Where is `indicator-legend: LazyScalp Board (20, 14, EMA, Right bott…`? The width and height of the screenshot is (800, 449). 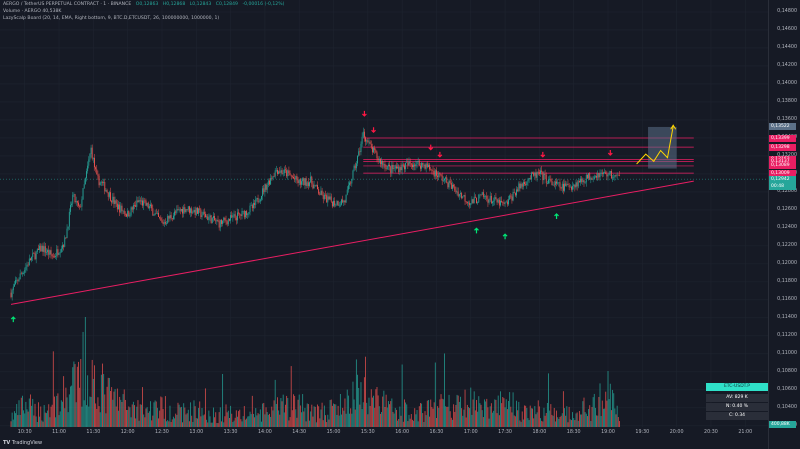
indicator-legend: LazyScalp Board (20, 14, EMA, Right bott… is located at coordinates (111, 18).